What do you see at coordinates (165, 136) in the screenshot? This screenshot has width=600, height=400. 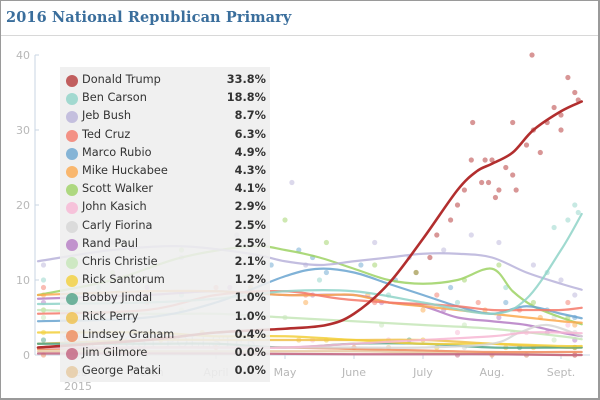 I see `legend-item: Ted Cruz 6.3%` at bounding box center [165, 136].